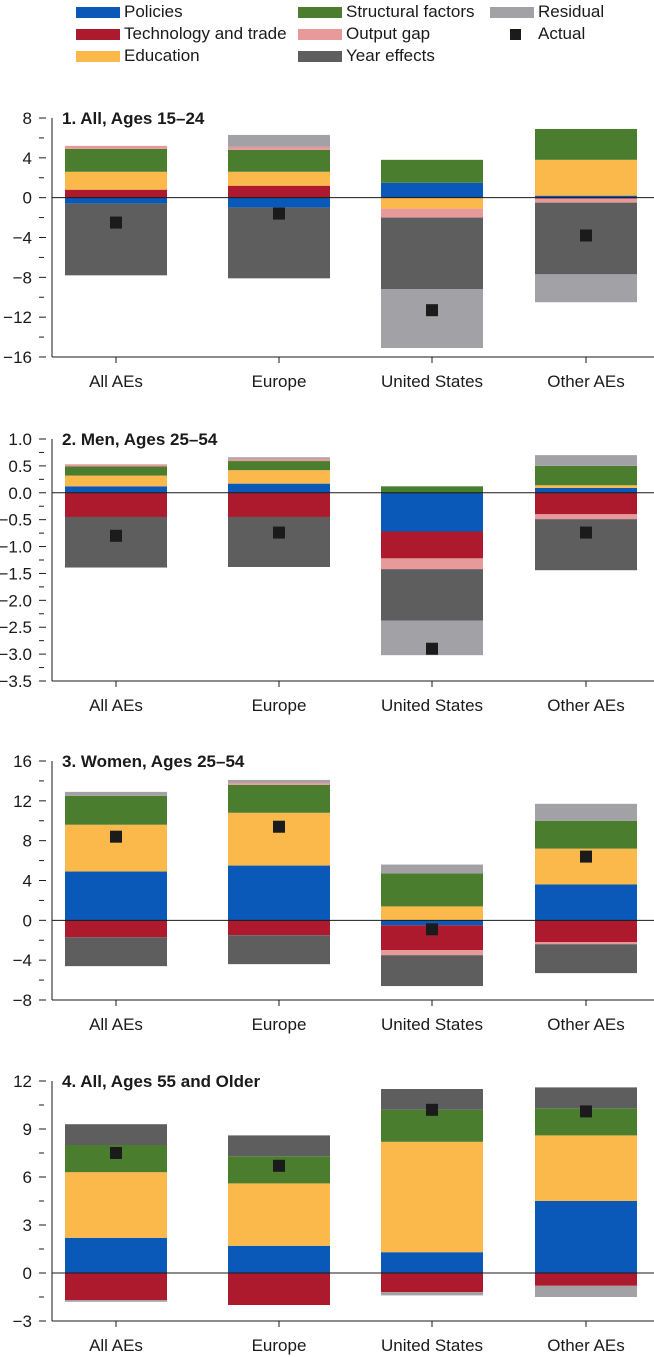  What do you see at coordinates (16, 600) in the screenshot?
I see `y-tick-label: −2.0` at bounding box center [16, 600].